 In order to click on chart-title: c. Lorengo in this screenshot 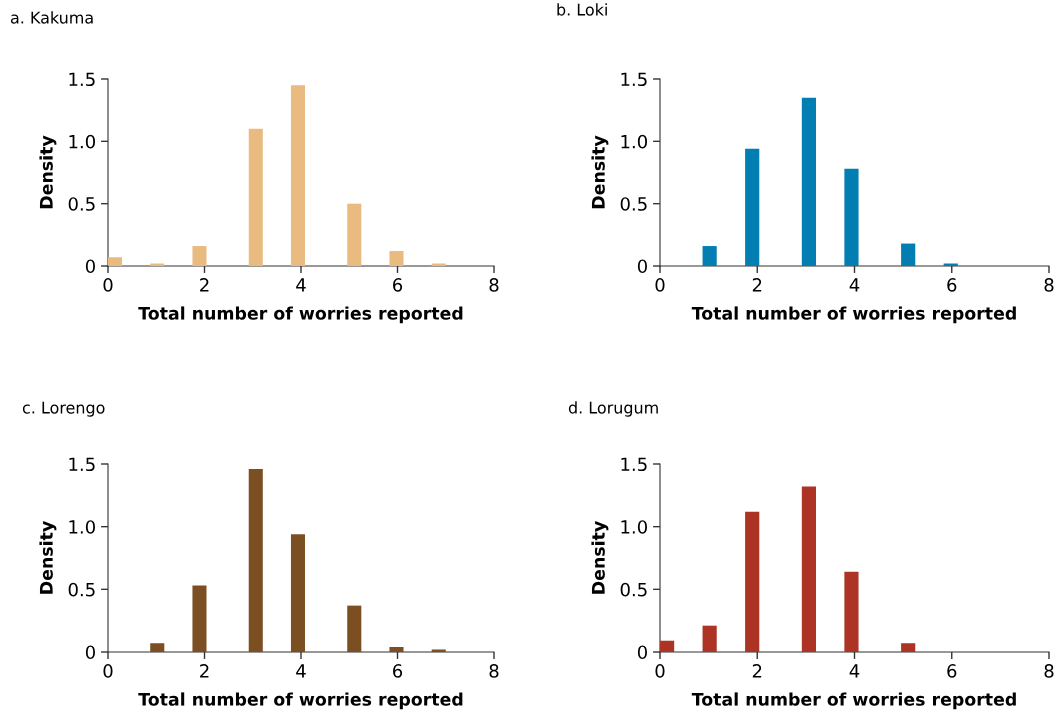, I will do `click(63, 409)`.